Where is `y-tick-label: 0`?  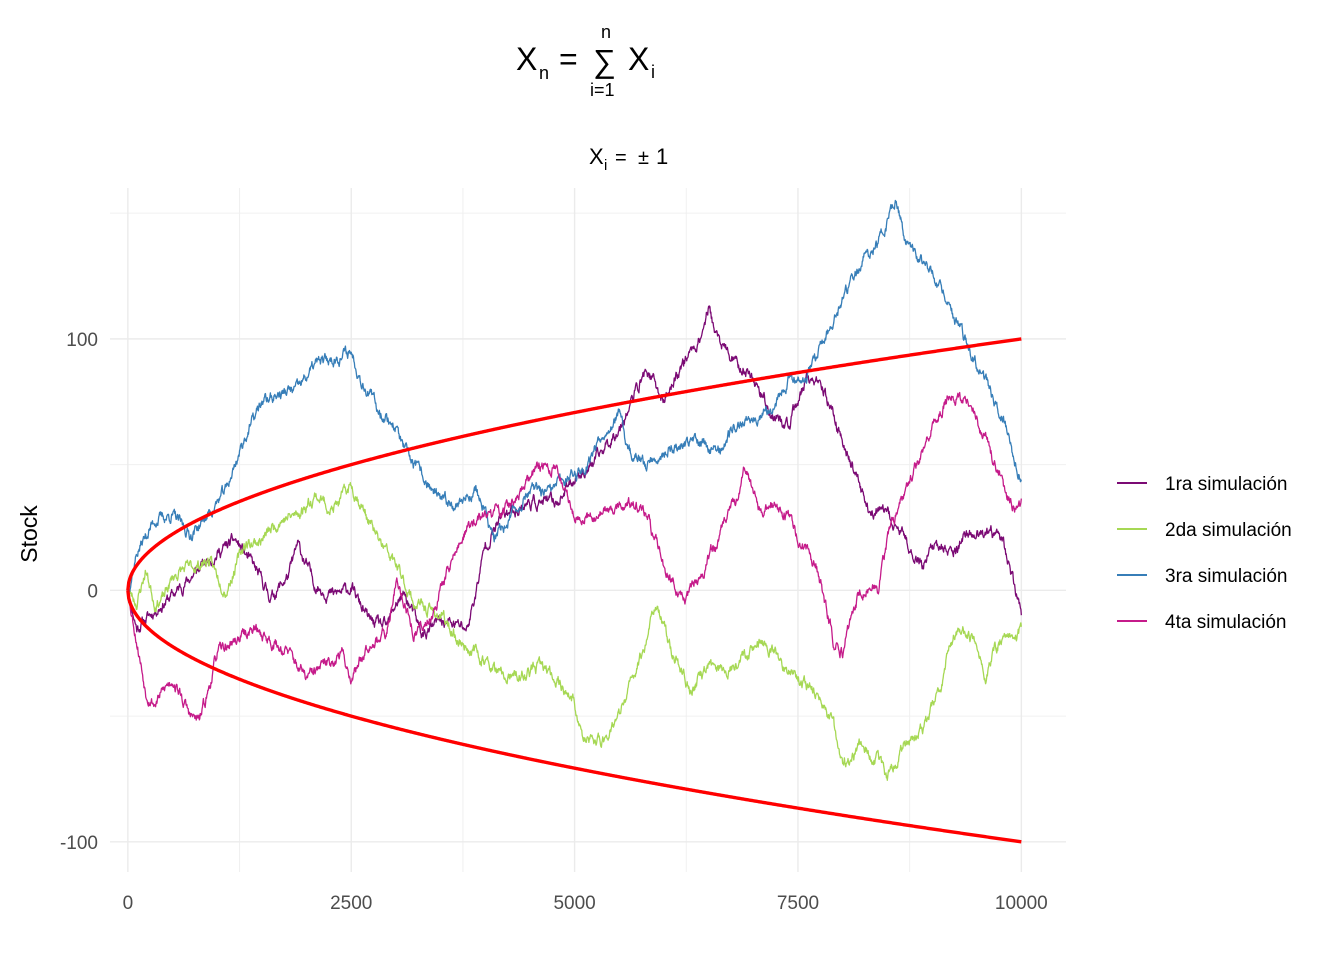
y-tick-label: 0 is located at coordinates (92, 591).